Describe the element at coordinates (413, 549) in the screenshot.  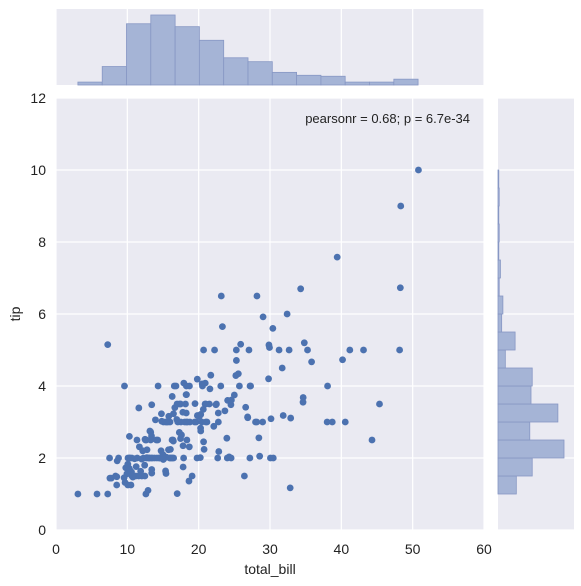
I see `x-tick-label: 50` at that location.